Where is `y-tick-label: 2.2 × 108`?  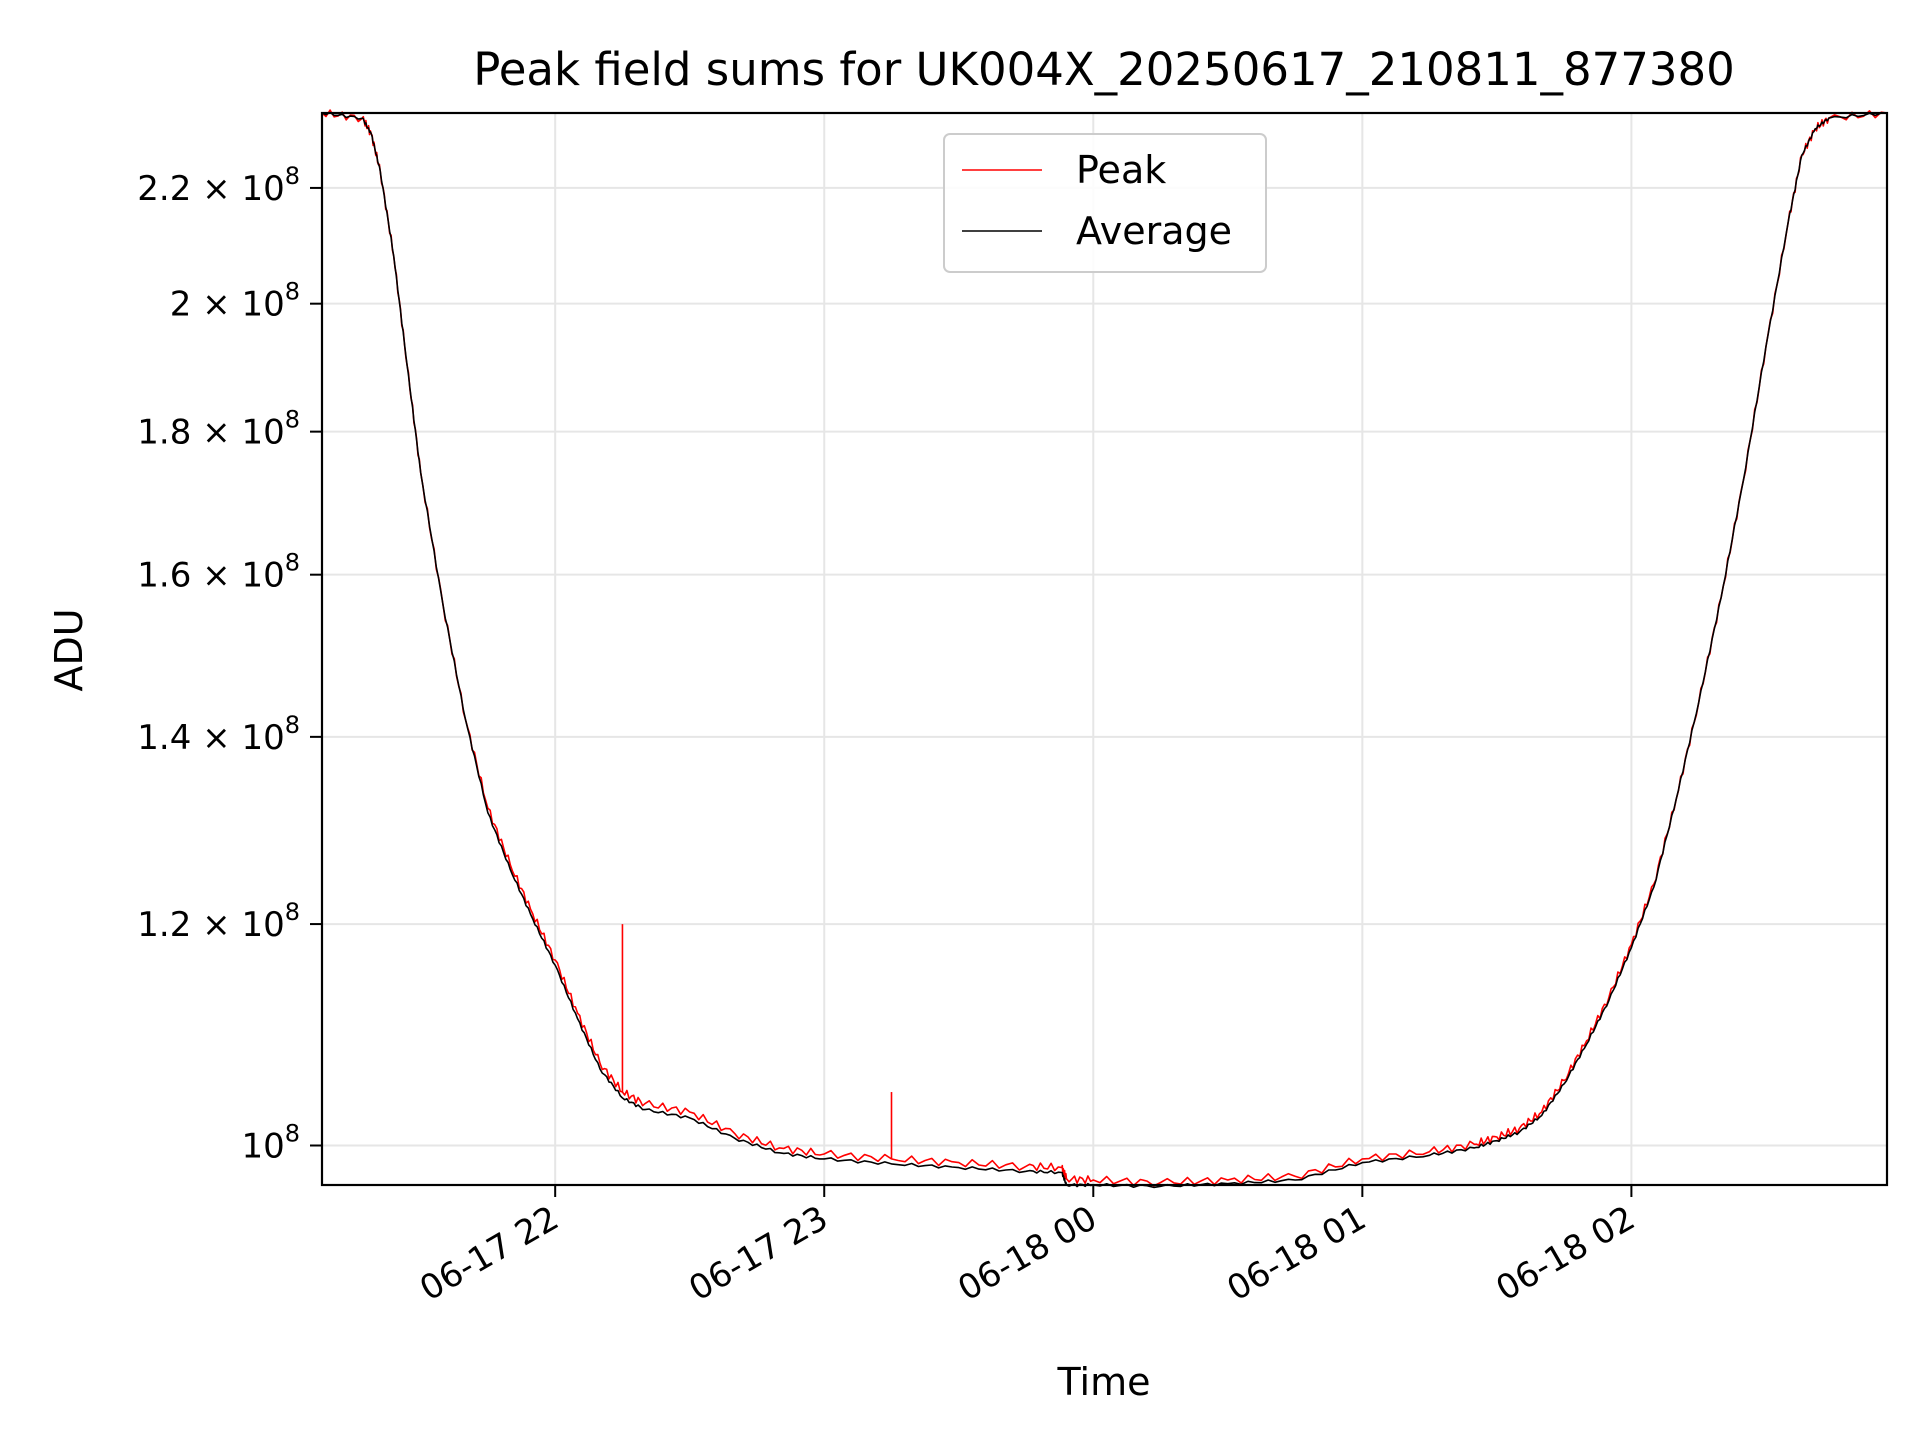
y-tick-label: 2.2 × 108 is located at coordinates (218, 185).